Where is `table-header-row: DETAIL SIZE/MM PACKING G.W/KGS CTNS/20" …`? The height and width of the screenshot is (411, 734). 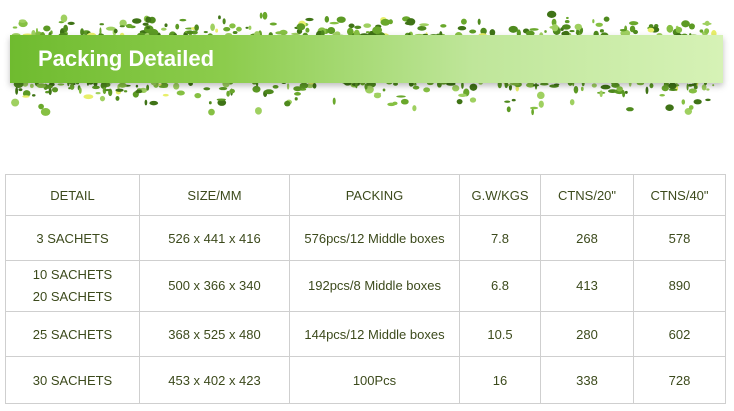
table-header-row: DETAIL SIZE/MM PACKING G.W/KGS CTNS/20" … is located at coordinates (365, 195).